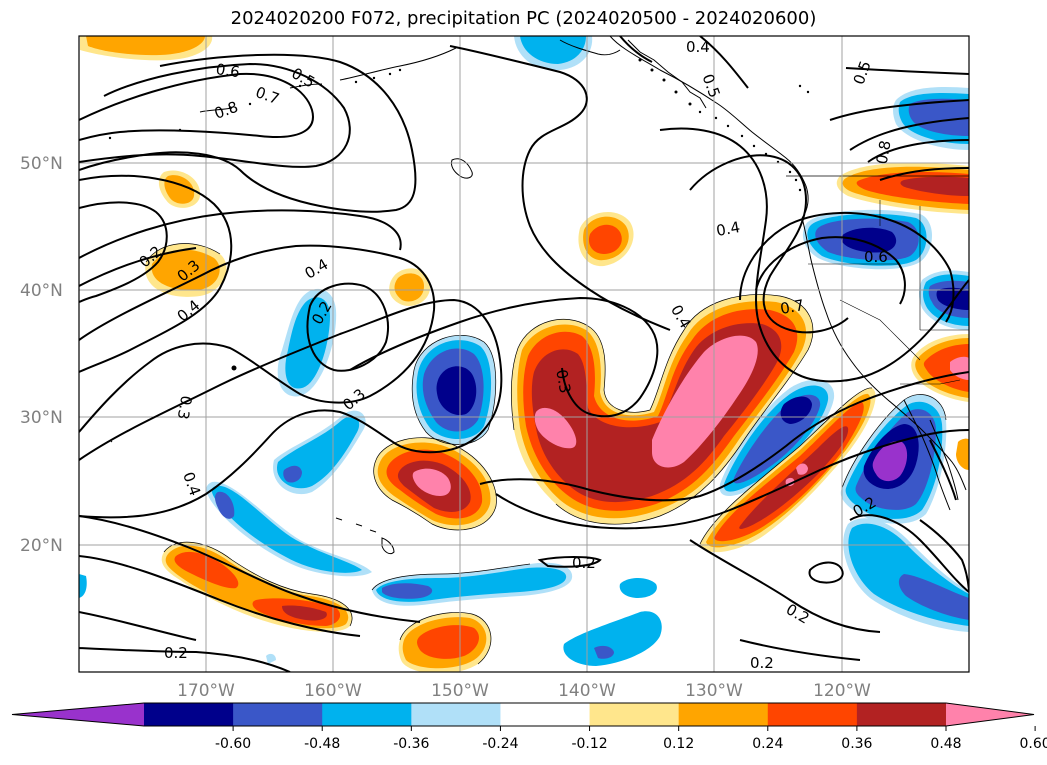 The image size is (1047, 765). What do you see at coordinates (500, 744) in the screenshot?
I see `colorbar-tick-label: -0.24` at bounding box center [500, 744].